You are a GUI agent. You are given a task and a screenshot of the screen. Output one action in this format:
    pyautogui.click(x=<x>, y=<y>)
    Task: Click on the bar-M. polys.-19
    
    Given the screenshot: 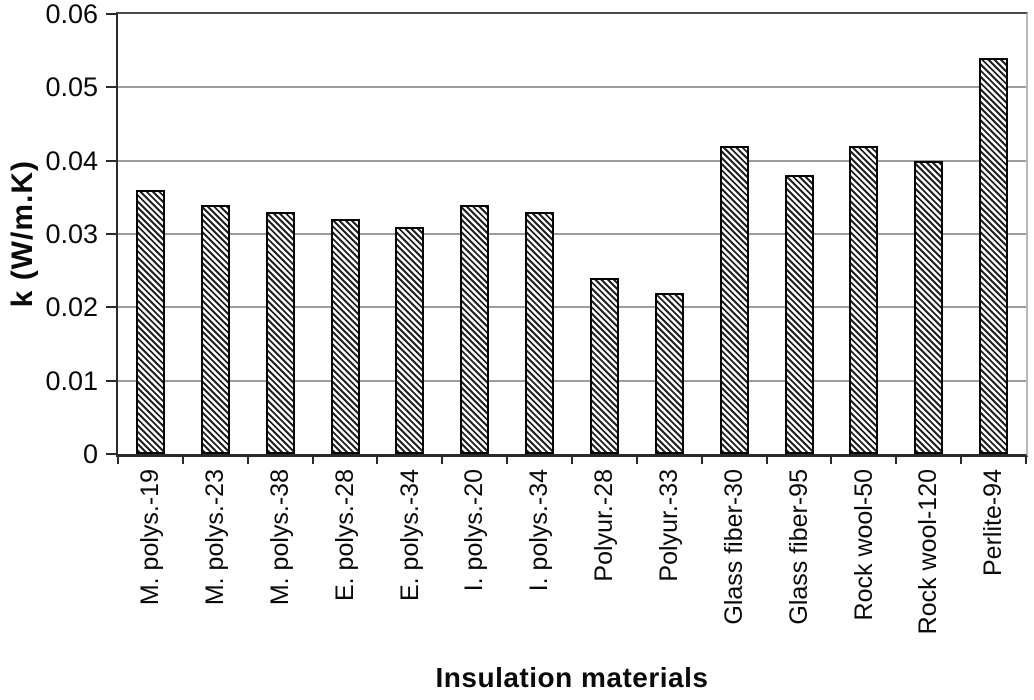 What is the action you would take?
    pyautogui.click(x=150, y=322)
    